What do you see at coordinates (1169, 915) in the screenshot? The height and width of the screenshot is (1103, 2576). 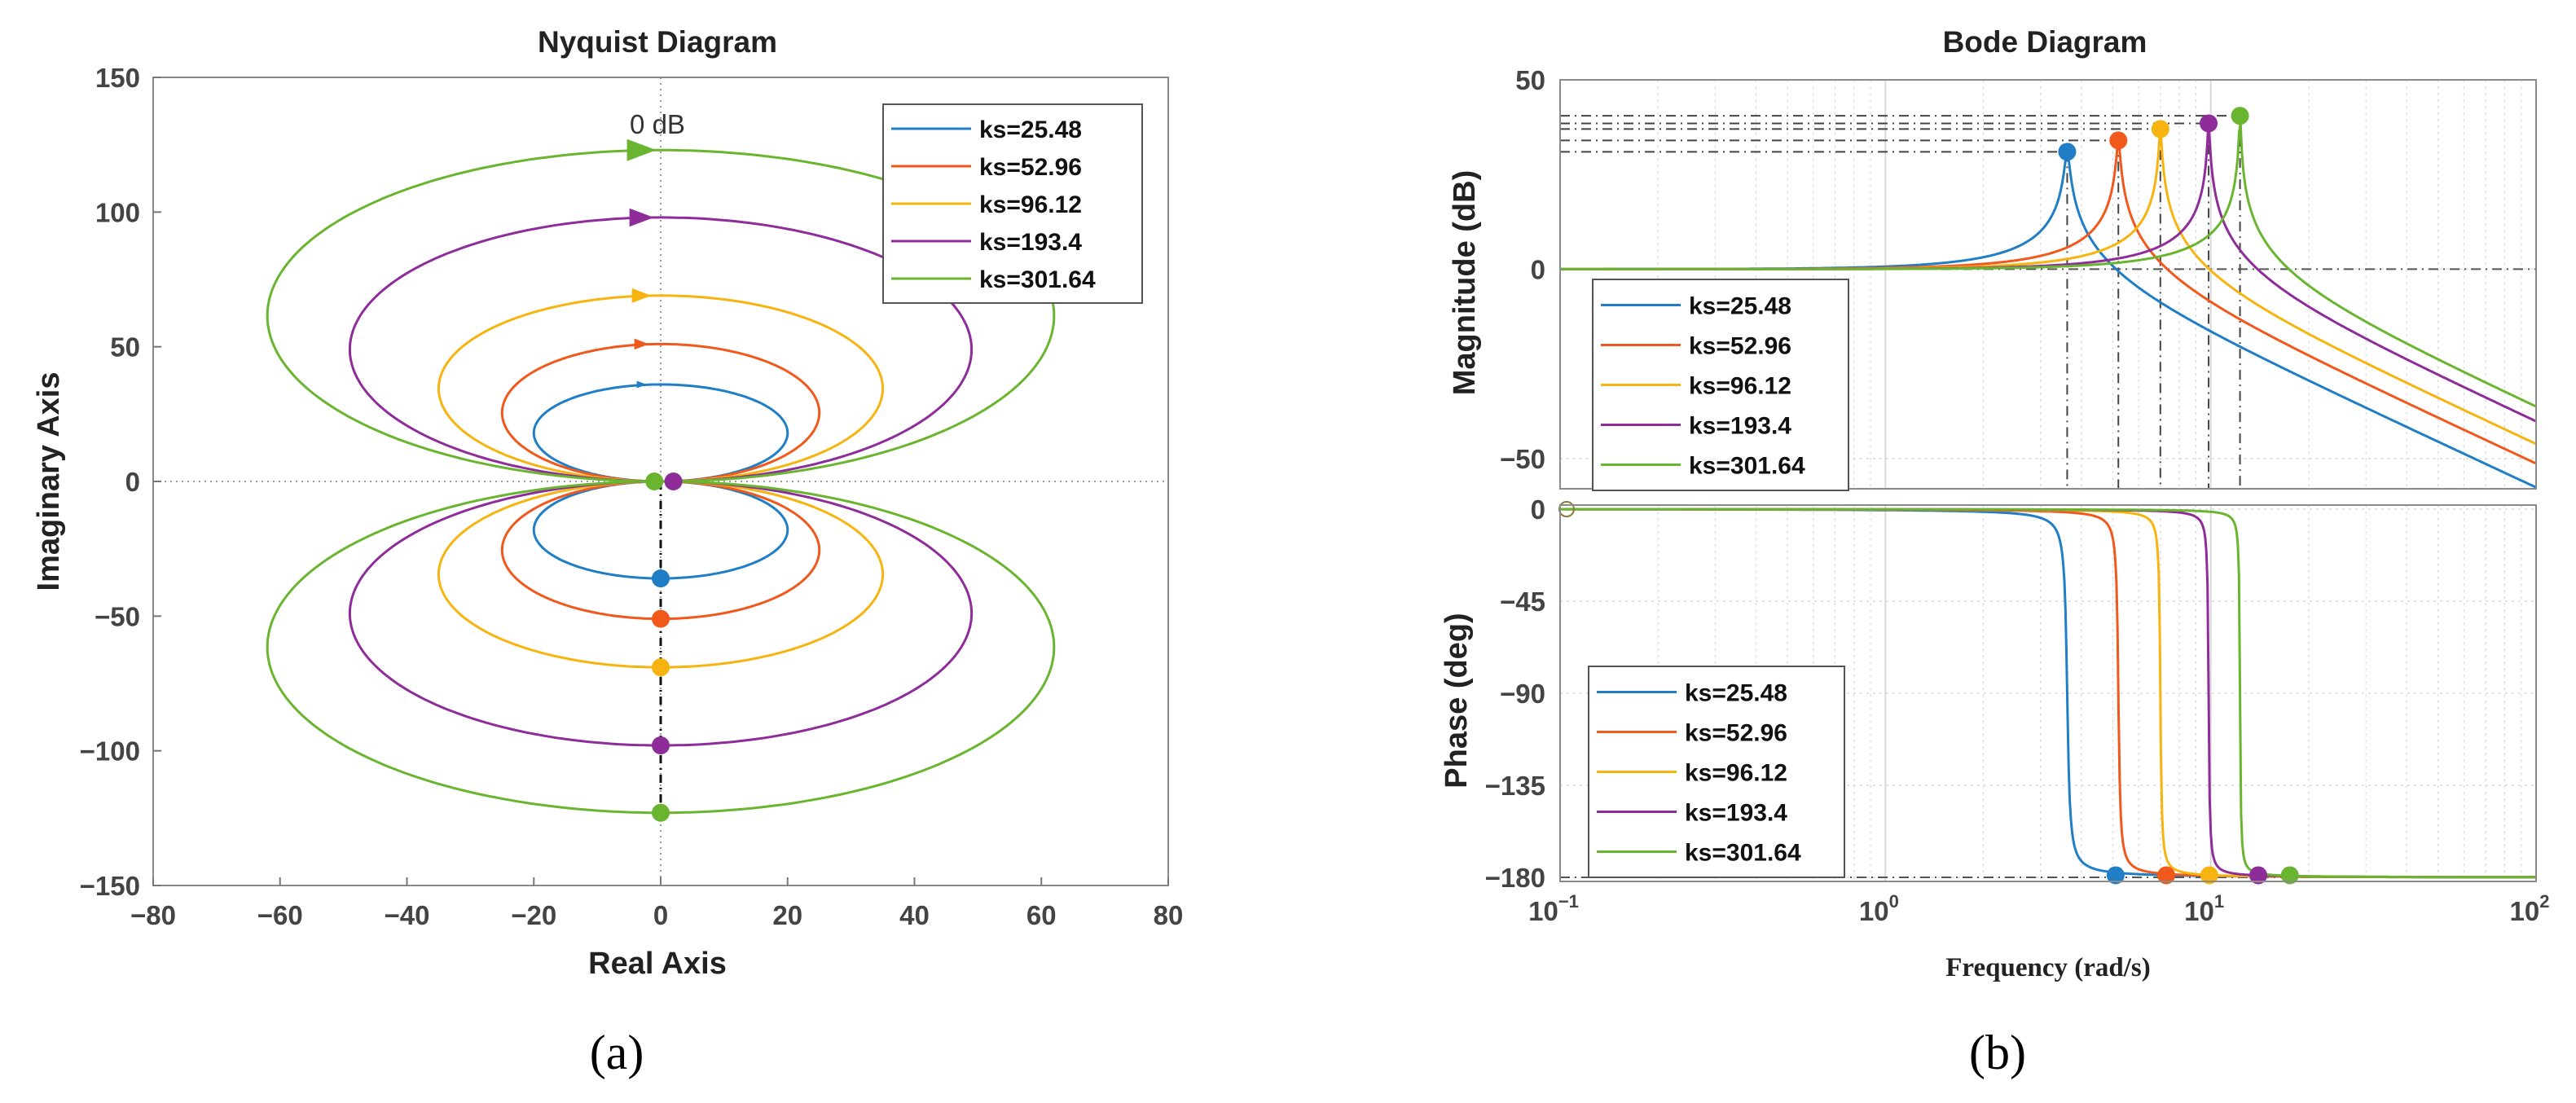 I see `nyquist-x-tick-label: 80` at bounding box center [1169, 915].